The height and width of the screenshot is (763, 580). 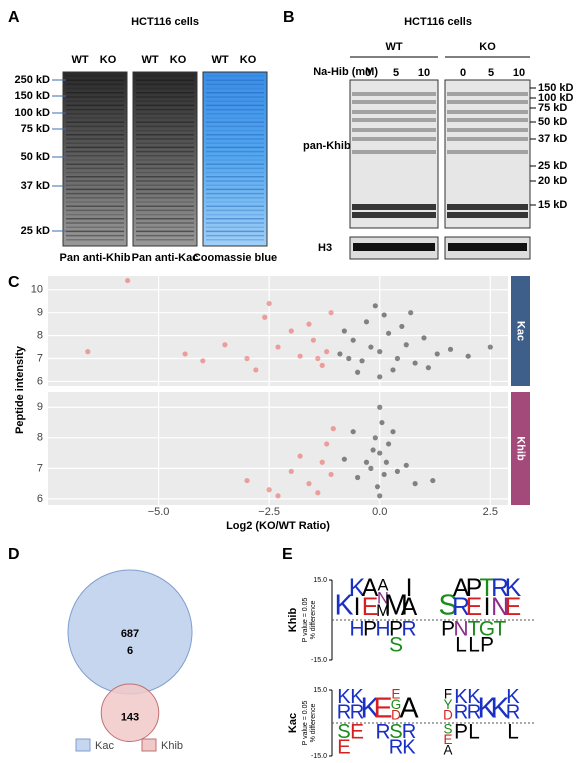 I want to click on logo-label: Kac, so click(x=293, y=723).